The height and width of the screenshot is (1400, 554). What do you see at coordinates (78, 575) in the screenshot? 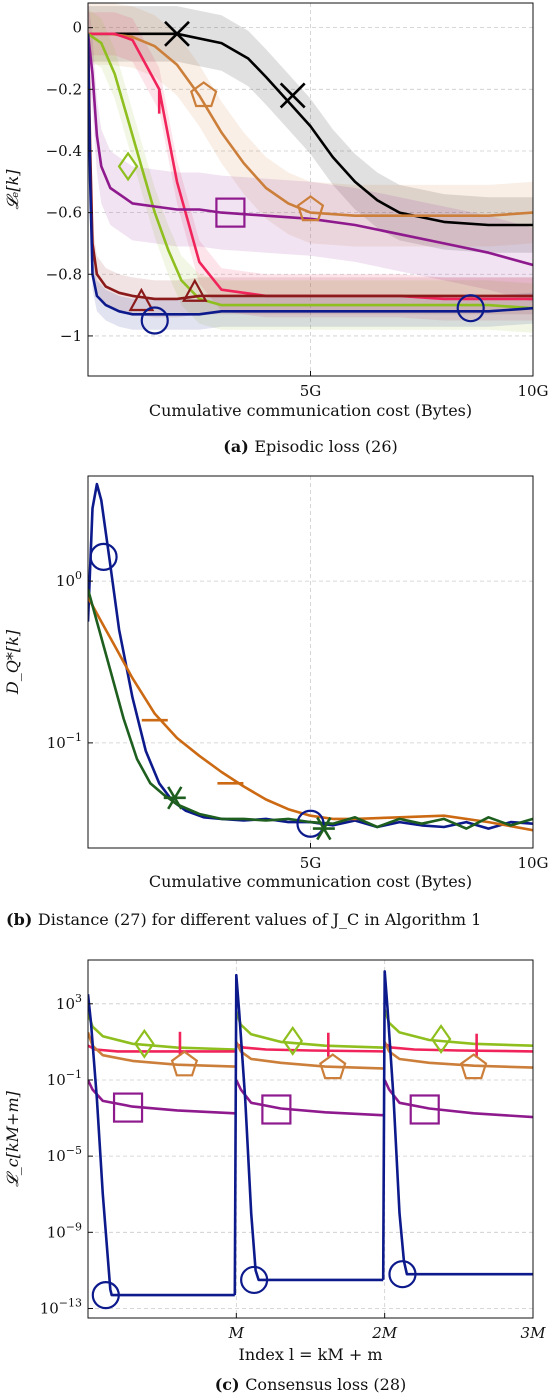
I see `y-tick-label-0-exp: 0` at bounding box center [78, 575].